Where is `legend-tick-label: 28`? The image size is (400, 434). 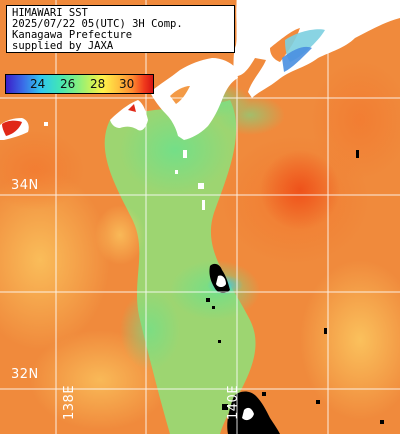
legend-tick-label: 28 is located at coordinates (98, 84).